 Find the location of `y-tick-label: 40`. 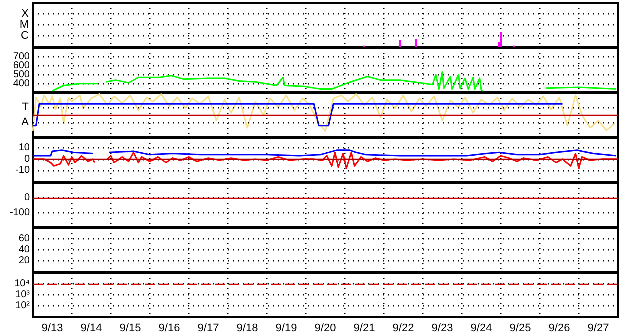

y-tick-label: 40 is located at coordinates (24, 250).